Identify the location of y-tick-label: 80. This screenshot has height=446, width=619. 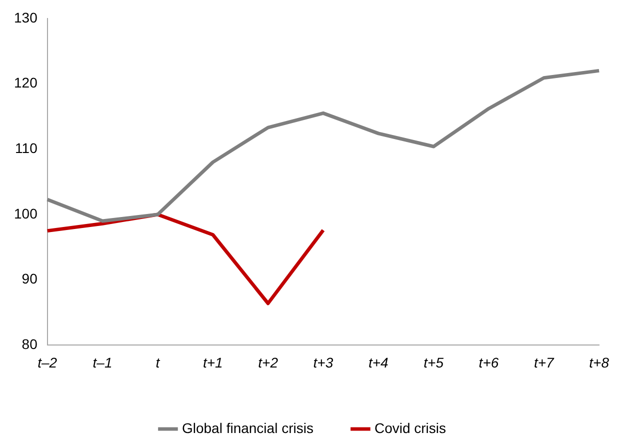
(30, 344).